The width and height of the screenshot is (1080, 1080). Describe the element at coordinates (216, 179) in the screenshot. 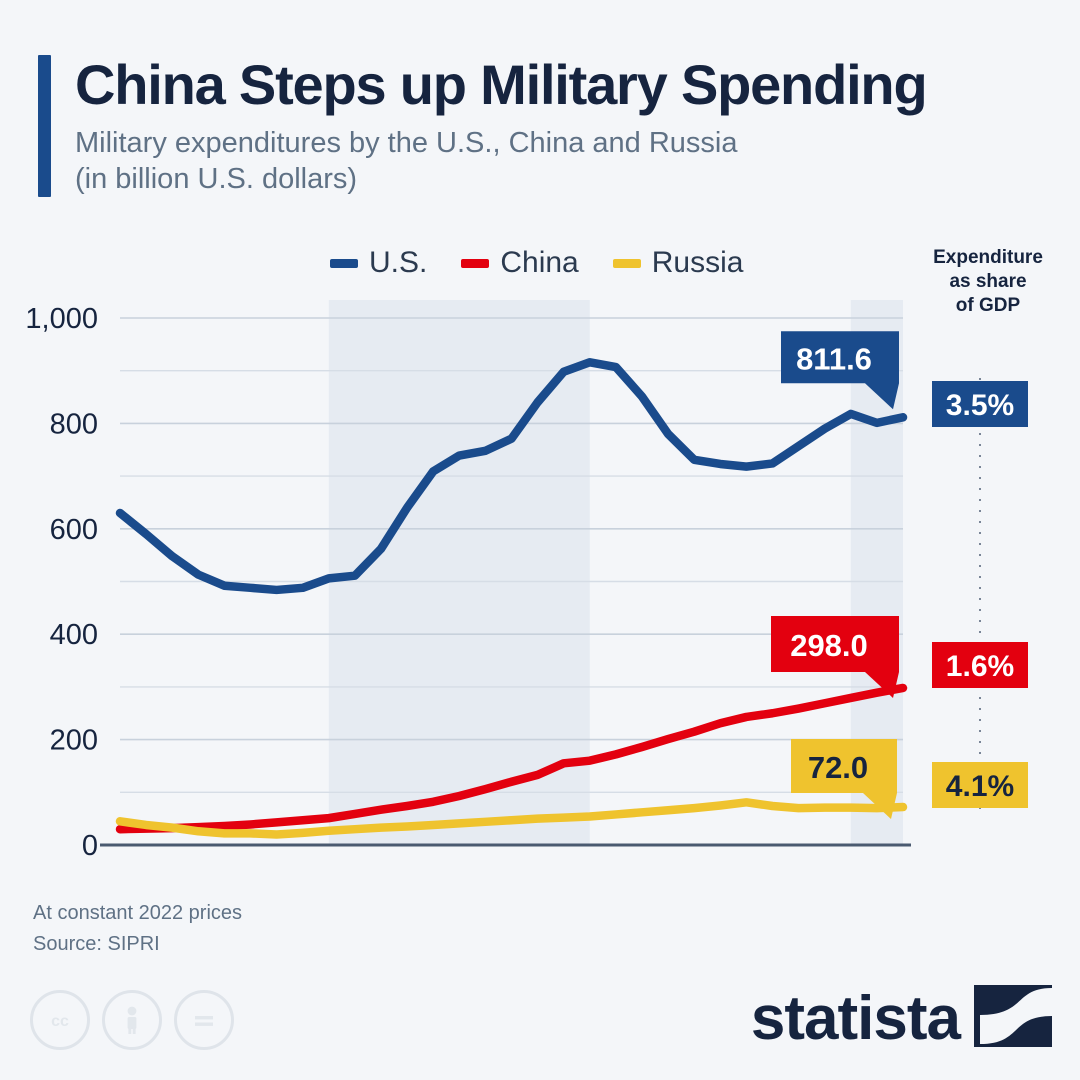

I see `page-subtitle-line2: (in billion U.S. dollars)` at that location.